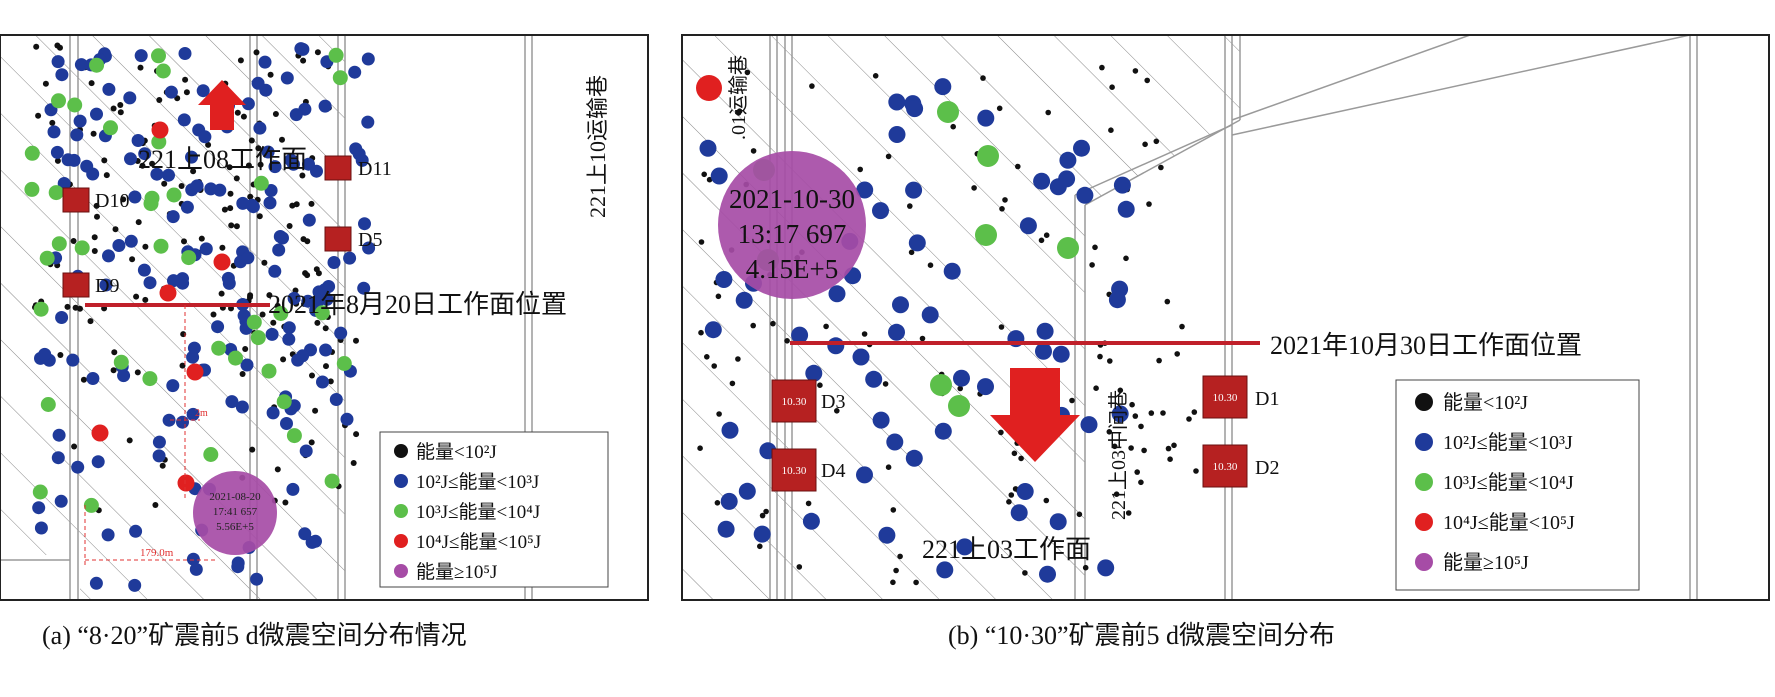 This screenshot has width=1775, height=697. I want to click on legend-a-item-4: 能量≥10⁵J, so click(456, 572).